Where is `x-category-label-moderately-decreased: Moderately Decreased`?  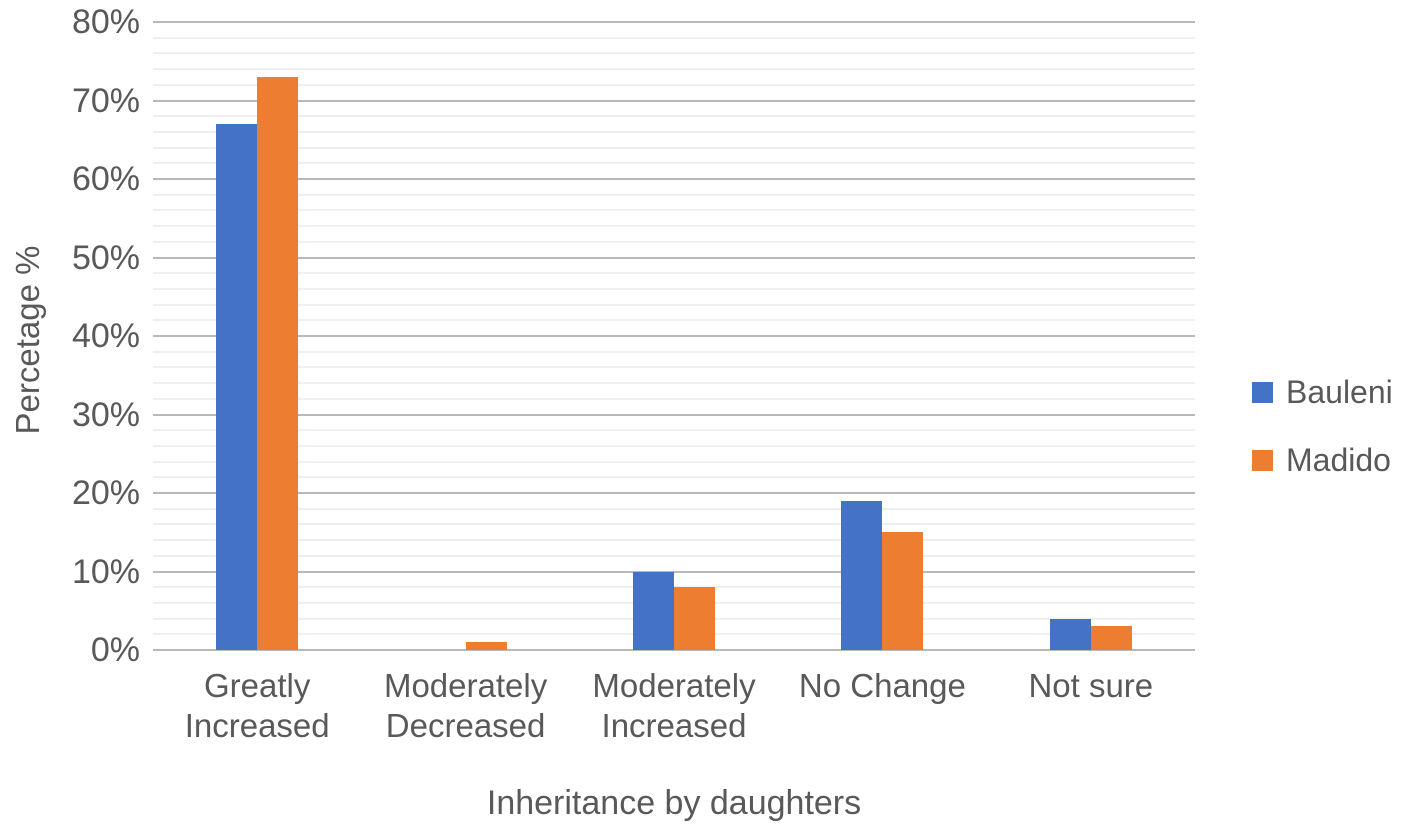 x-category-label-moderately-decreased: Moderately Decreased is located at coordinates (465, 705).